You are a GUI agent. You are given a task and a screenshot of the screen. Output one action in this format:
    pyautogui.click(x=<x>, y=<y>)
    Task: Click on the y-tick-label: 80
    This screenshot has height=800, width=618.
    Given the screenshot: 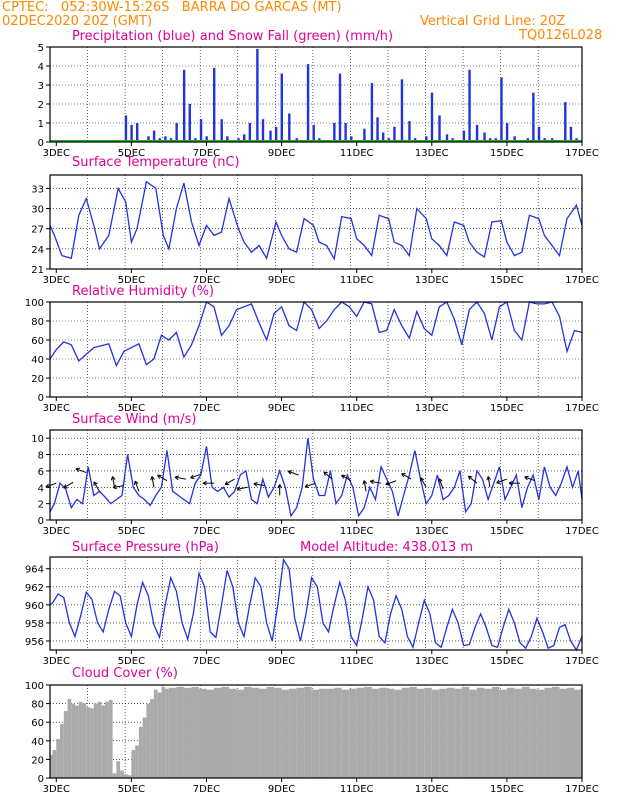 What is the action you would take?
    pyautogui.click(x=37, y=705)
    